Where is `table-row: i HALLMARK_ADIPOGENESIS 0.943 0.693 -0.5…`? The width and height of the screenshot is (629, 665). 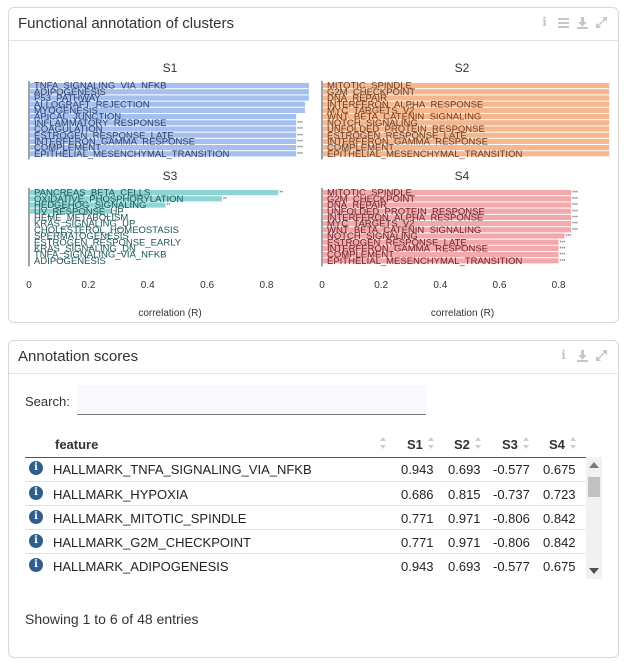 table-row: i HALLMARK_ADIPOGENESIS 0.943 0.693 -0.5… is located at coordinates (306, 565).